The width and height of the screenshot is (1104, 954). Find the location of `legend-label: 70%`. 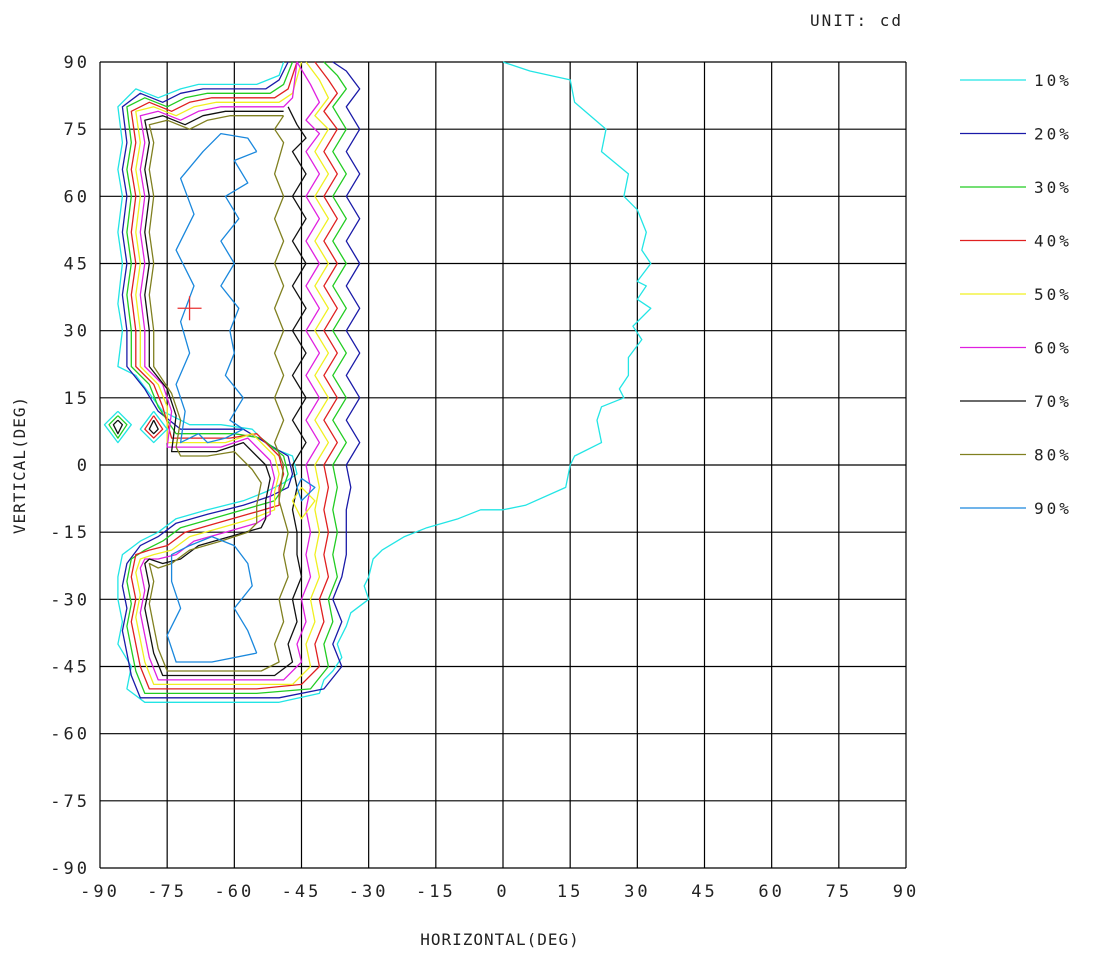

legend-label: 70% is located at coordinates (1053, 401).